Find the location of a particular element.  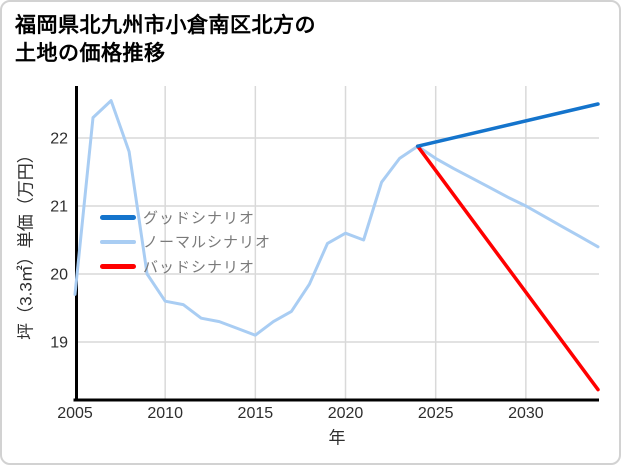

bad-scenario-line-swatch is located at coordinates (118, 266).